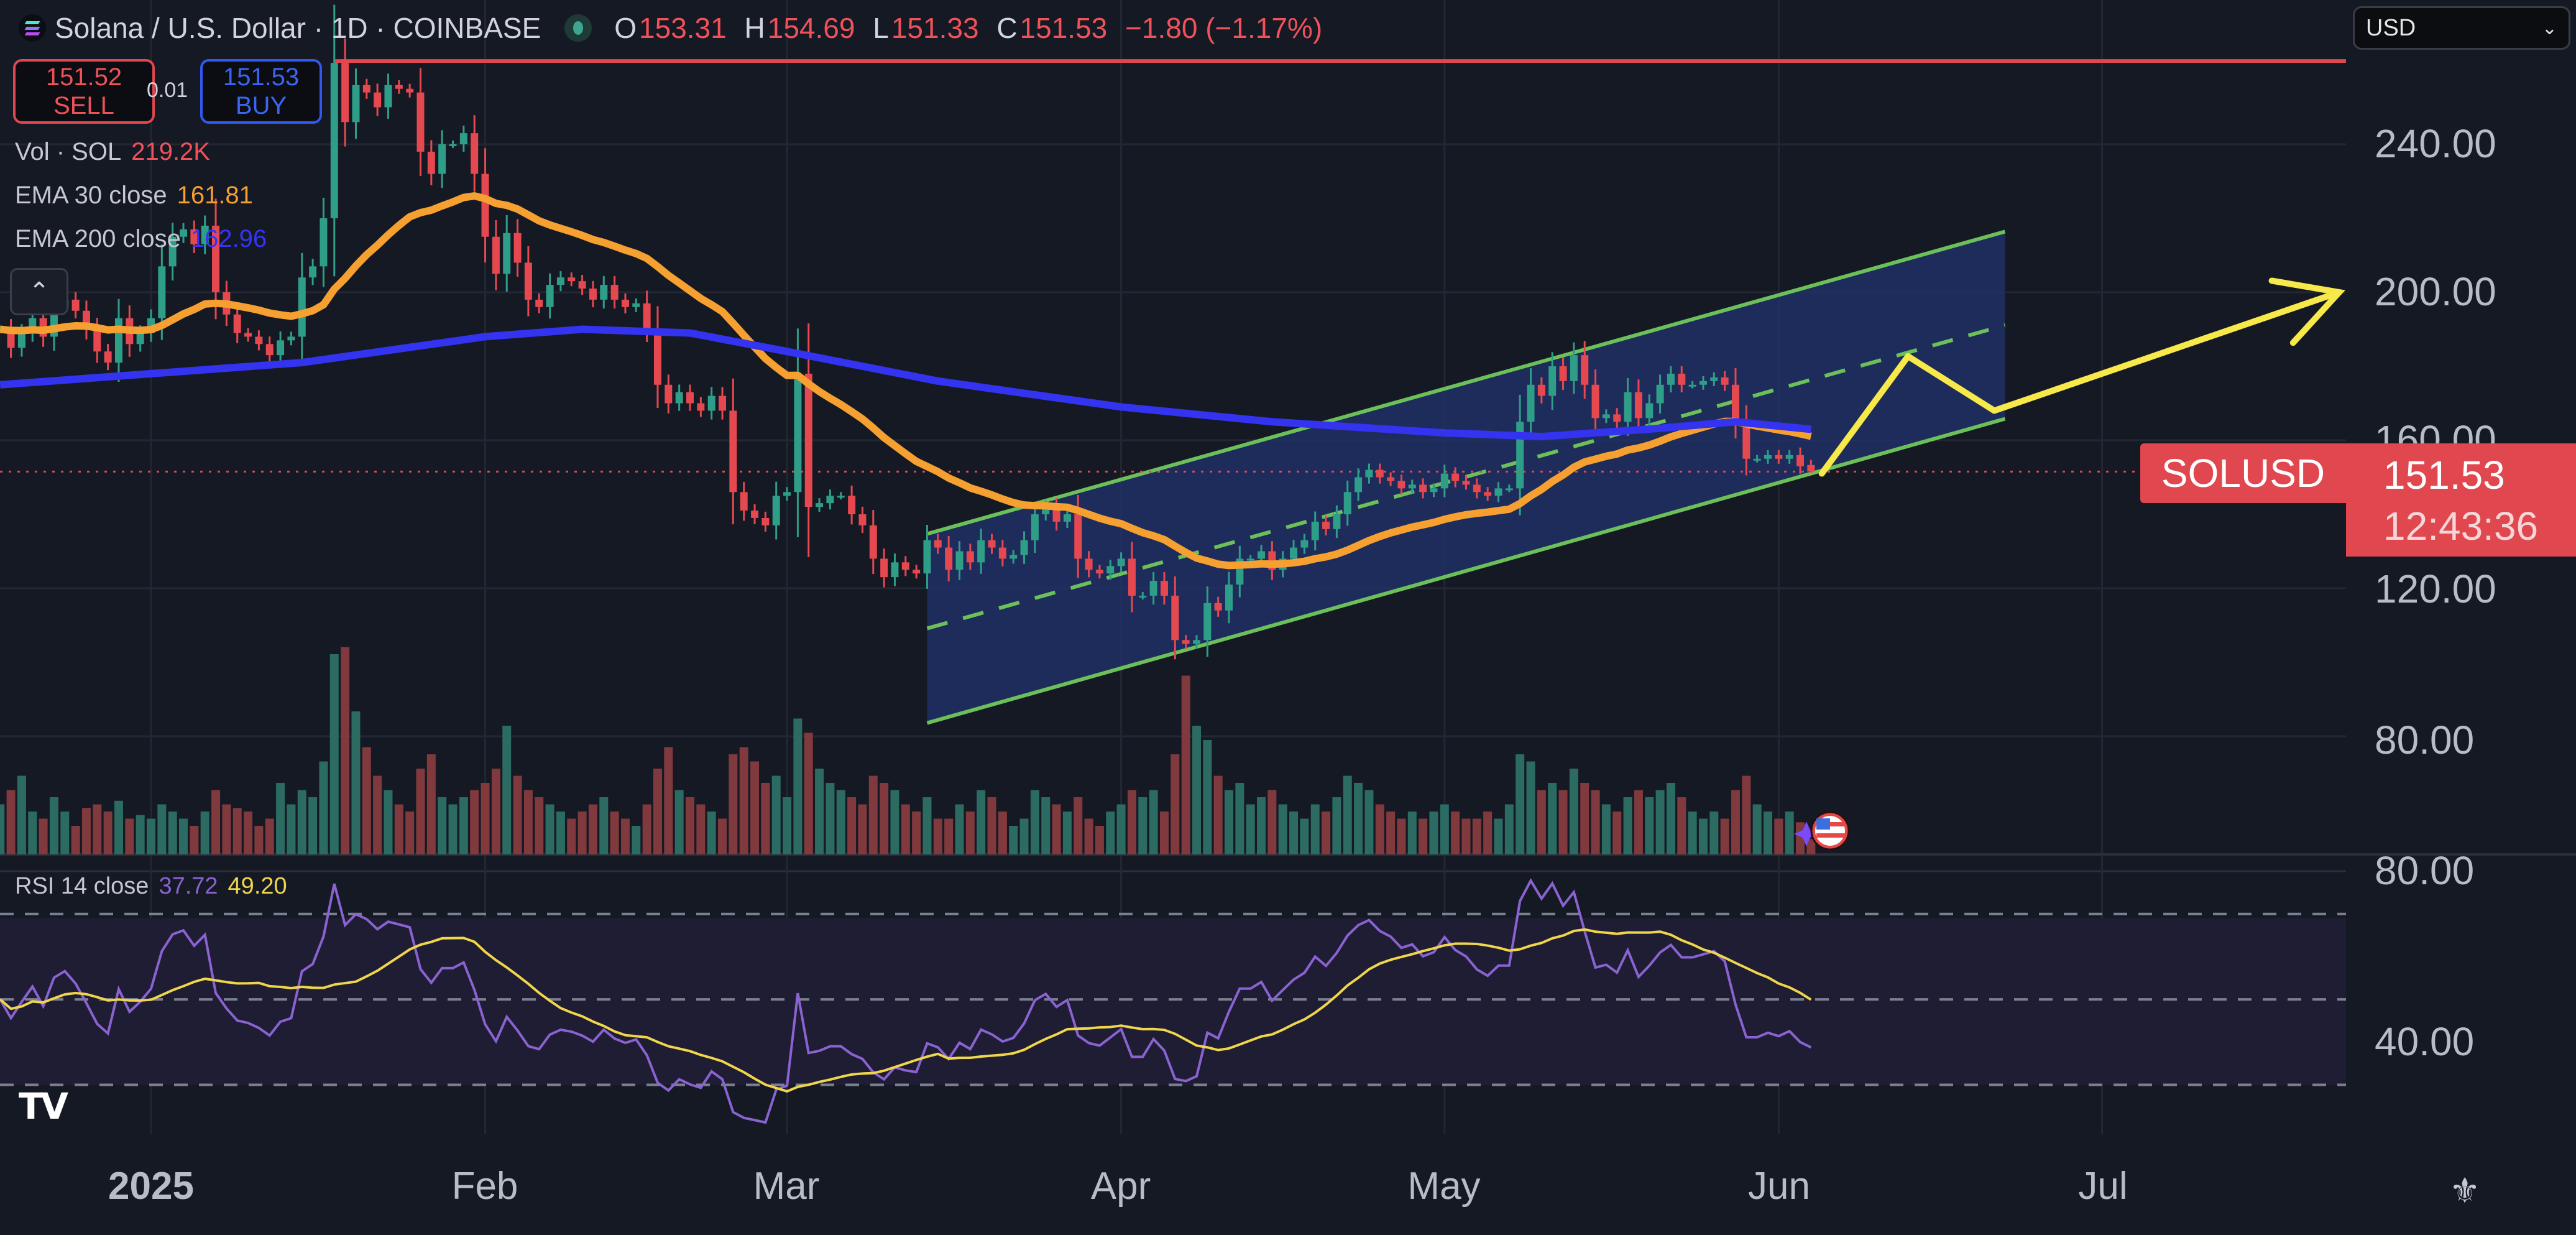  I want to click on market-status-icon, so click(578, 28).